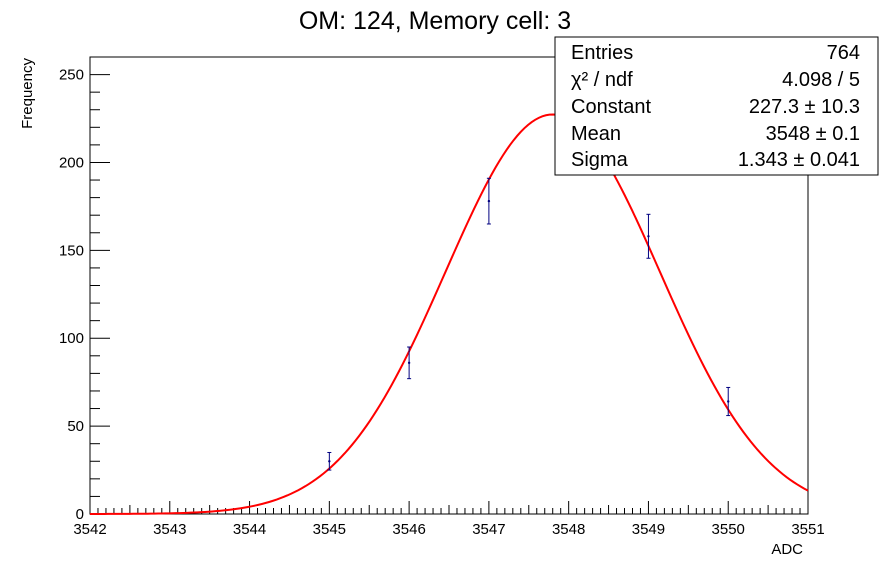 This screenshot has width=896, height=572. What do you see at coordinates (249, 529) in the screenshot?
I see `x-tick-label: 3544` at bounding box center [249, 529].